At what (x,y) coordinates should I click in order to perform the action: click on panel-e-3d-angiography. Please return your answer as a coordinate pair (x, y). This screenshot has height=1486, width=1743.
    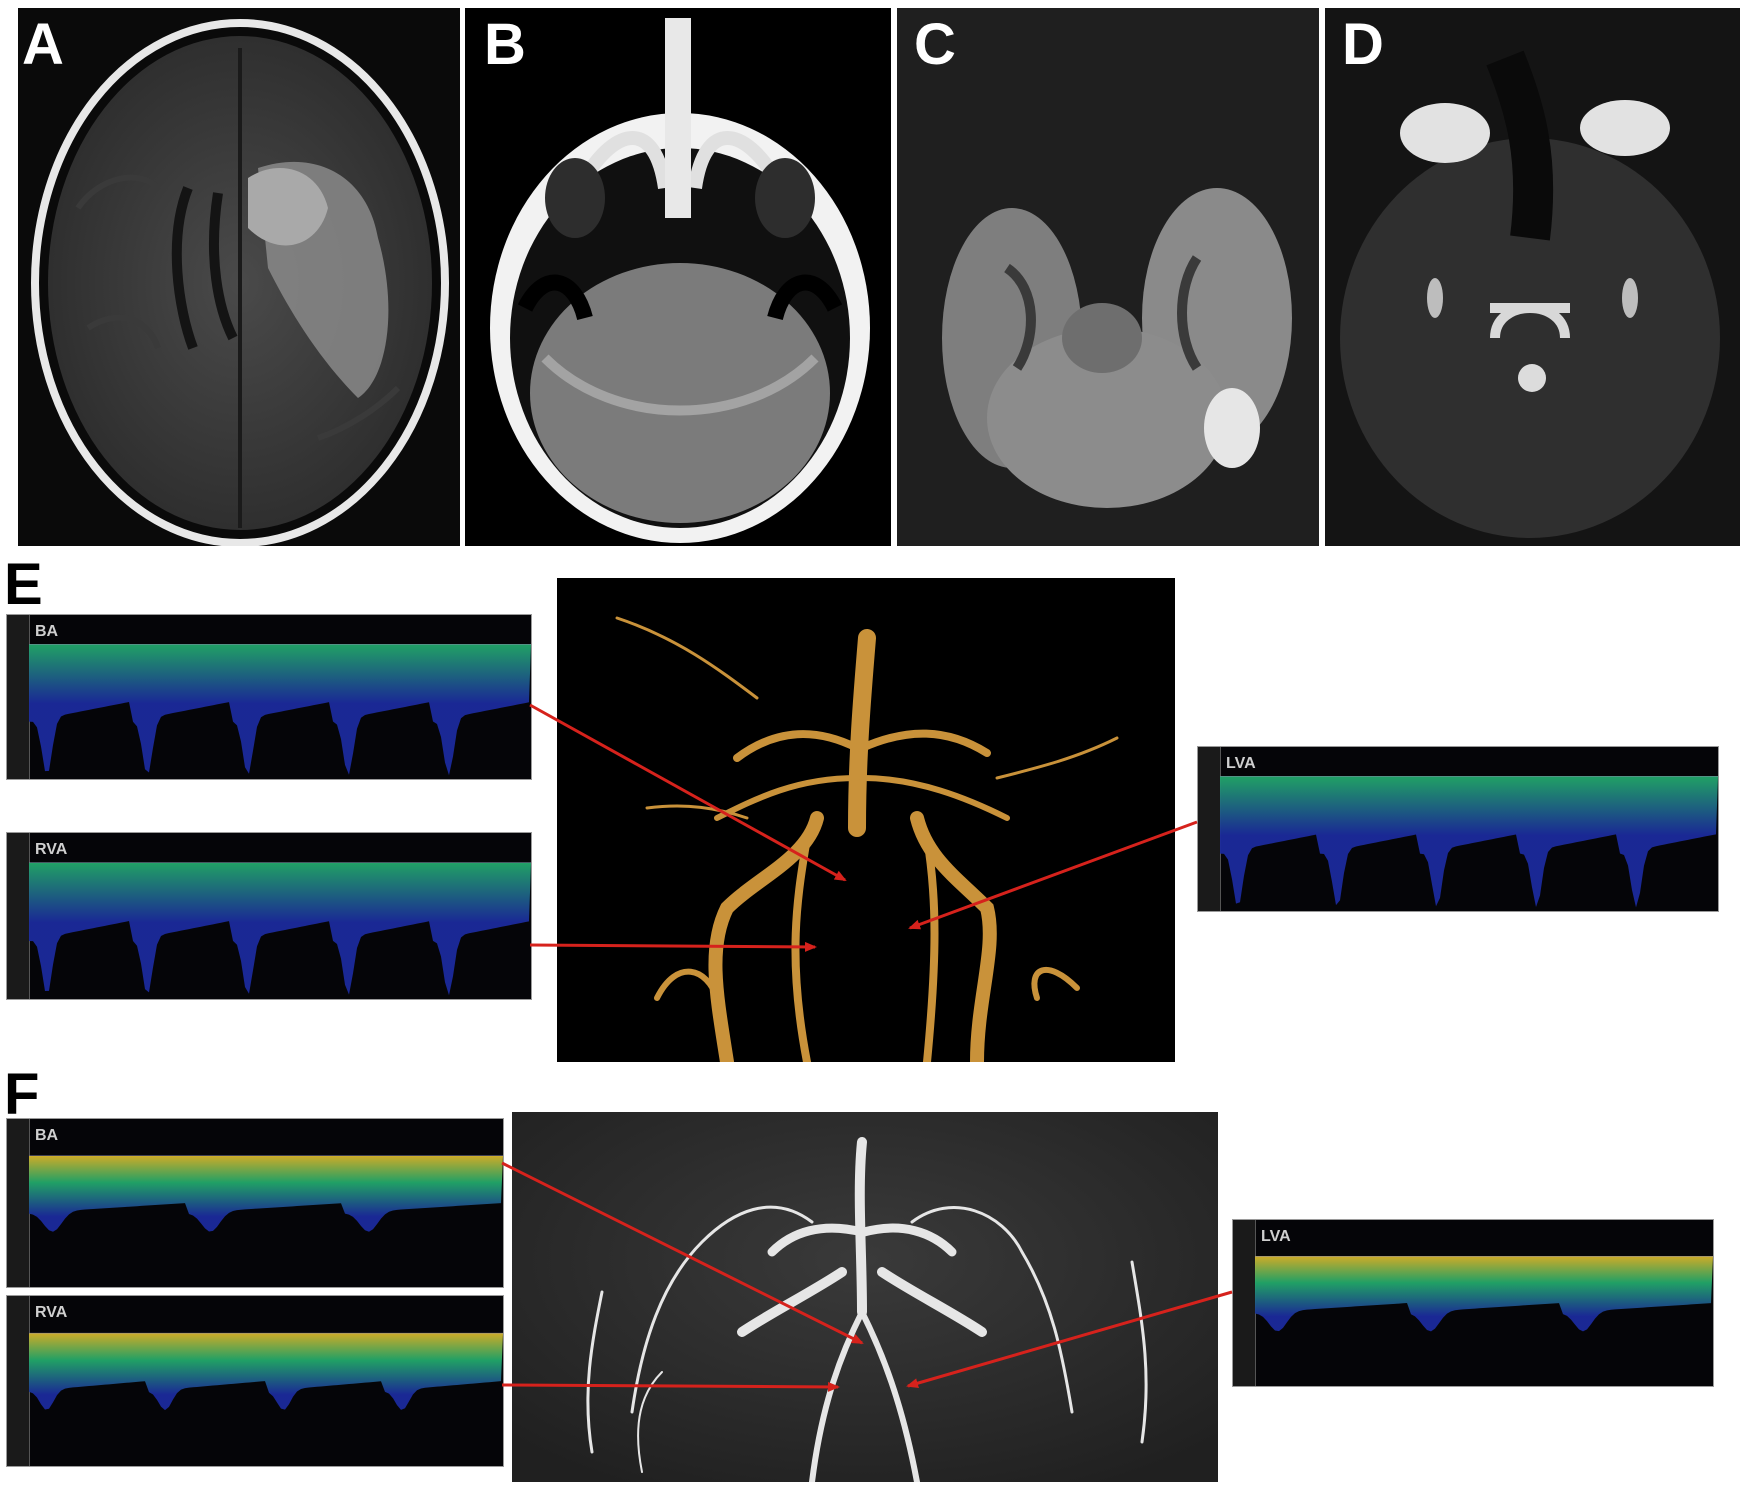
    Looking at the image, I should click on (866, 820).